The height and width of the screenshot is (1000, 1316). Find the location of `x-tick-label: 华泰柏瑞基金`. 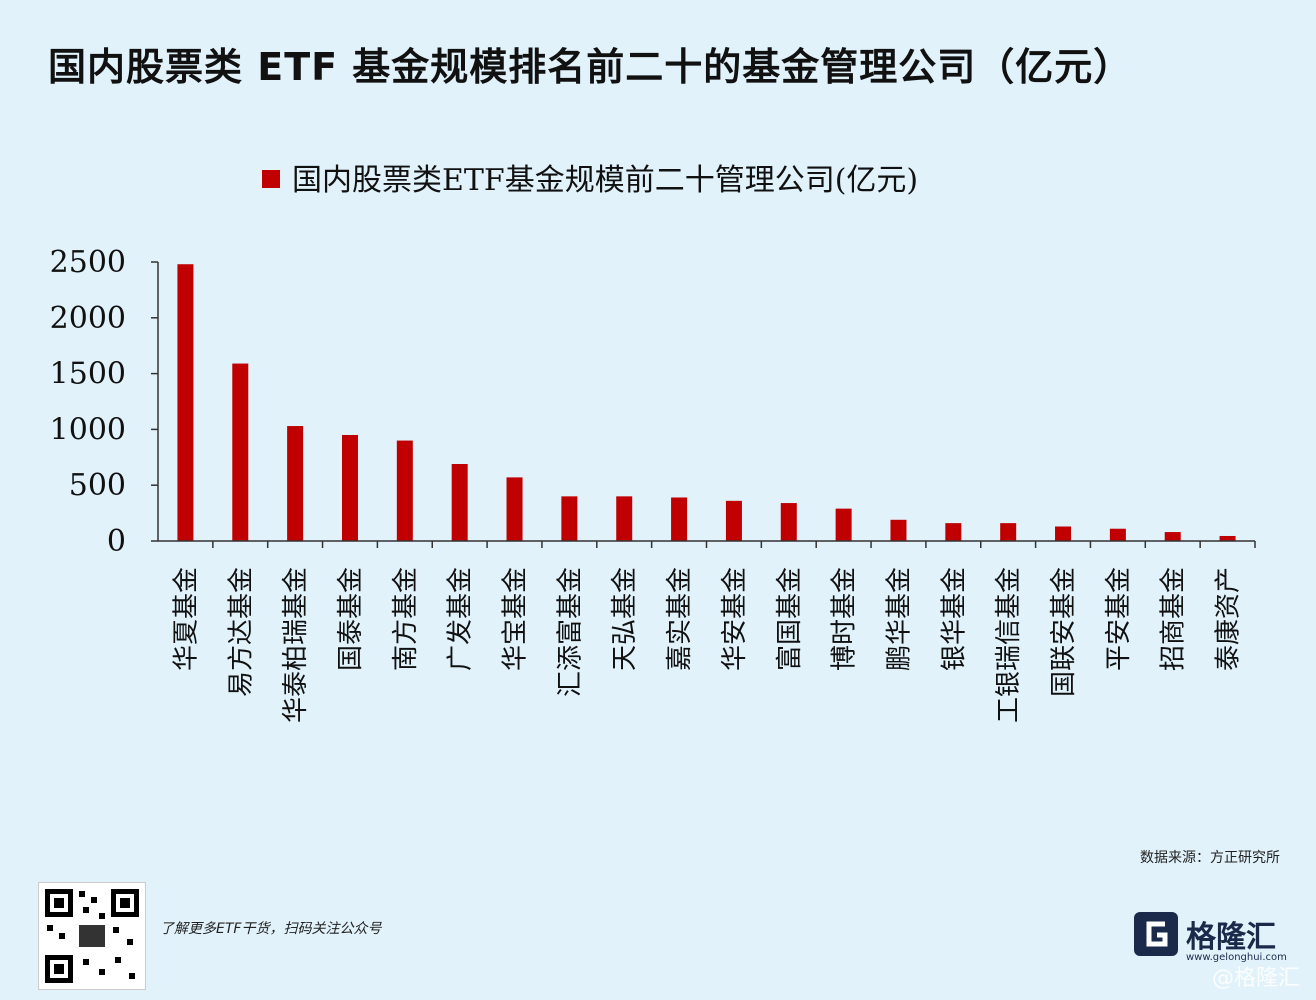

x-tick-label: 华泰柏瑞基金 is located at coordinates (296, 645).